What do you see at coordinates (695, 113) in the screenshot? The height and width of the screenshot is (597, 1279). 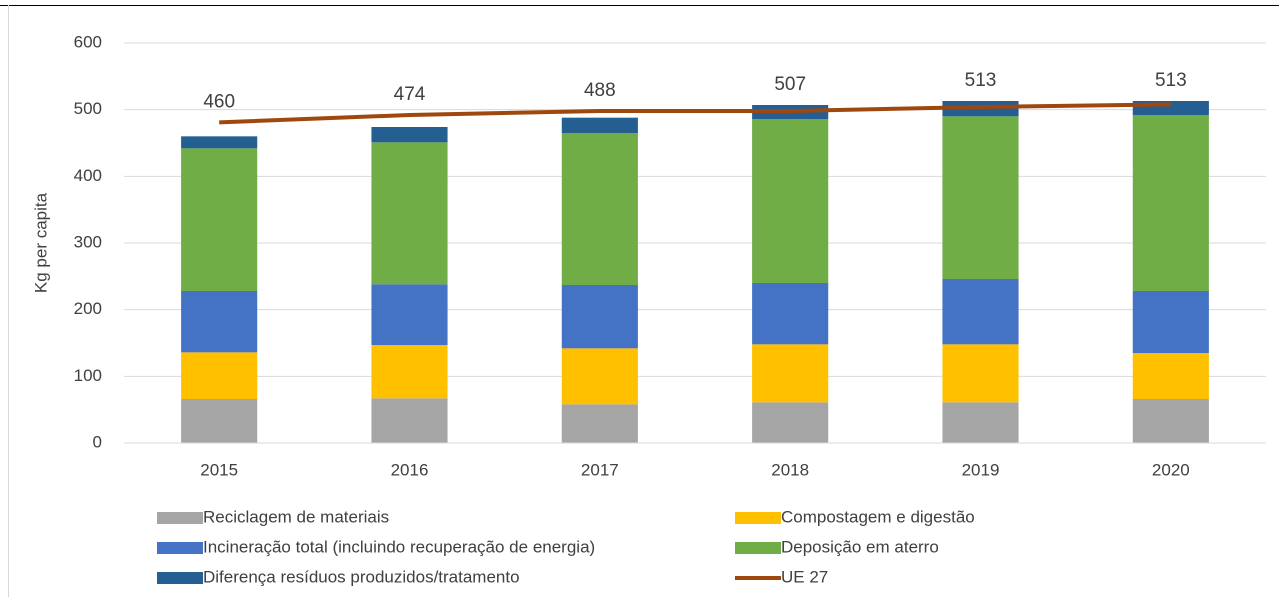 I see `line-series` at bounding box center [695, 113].